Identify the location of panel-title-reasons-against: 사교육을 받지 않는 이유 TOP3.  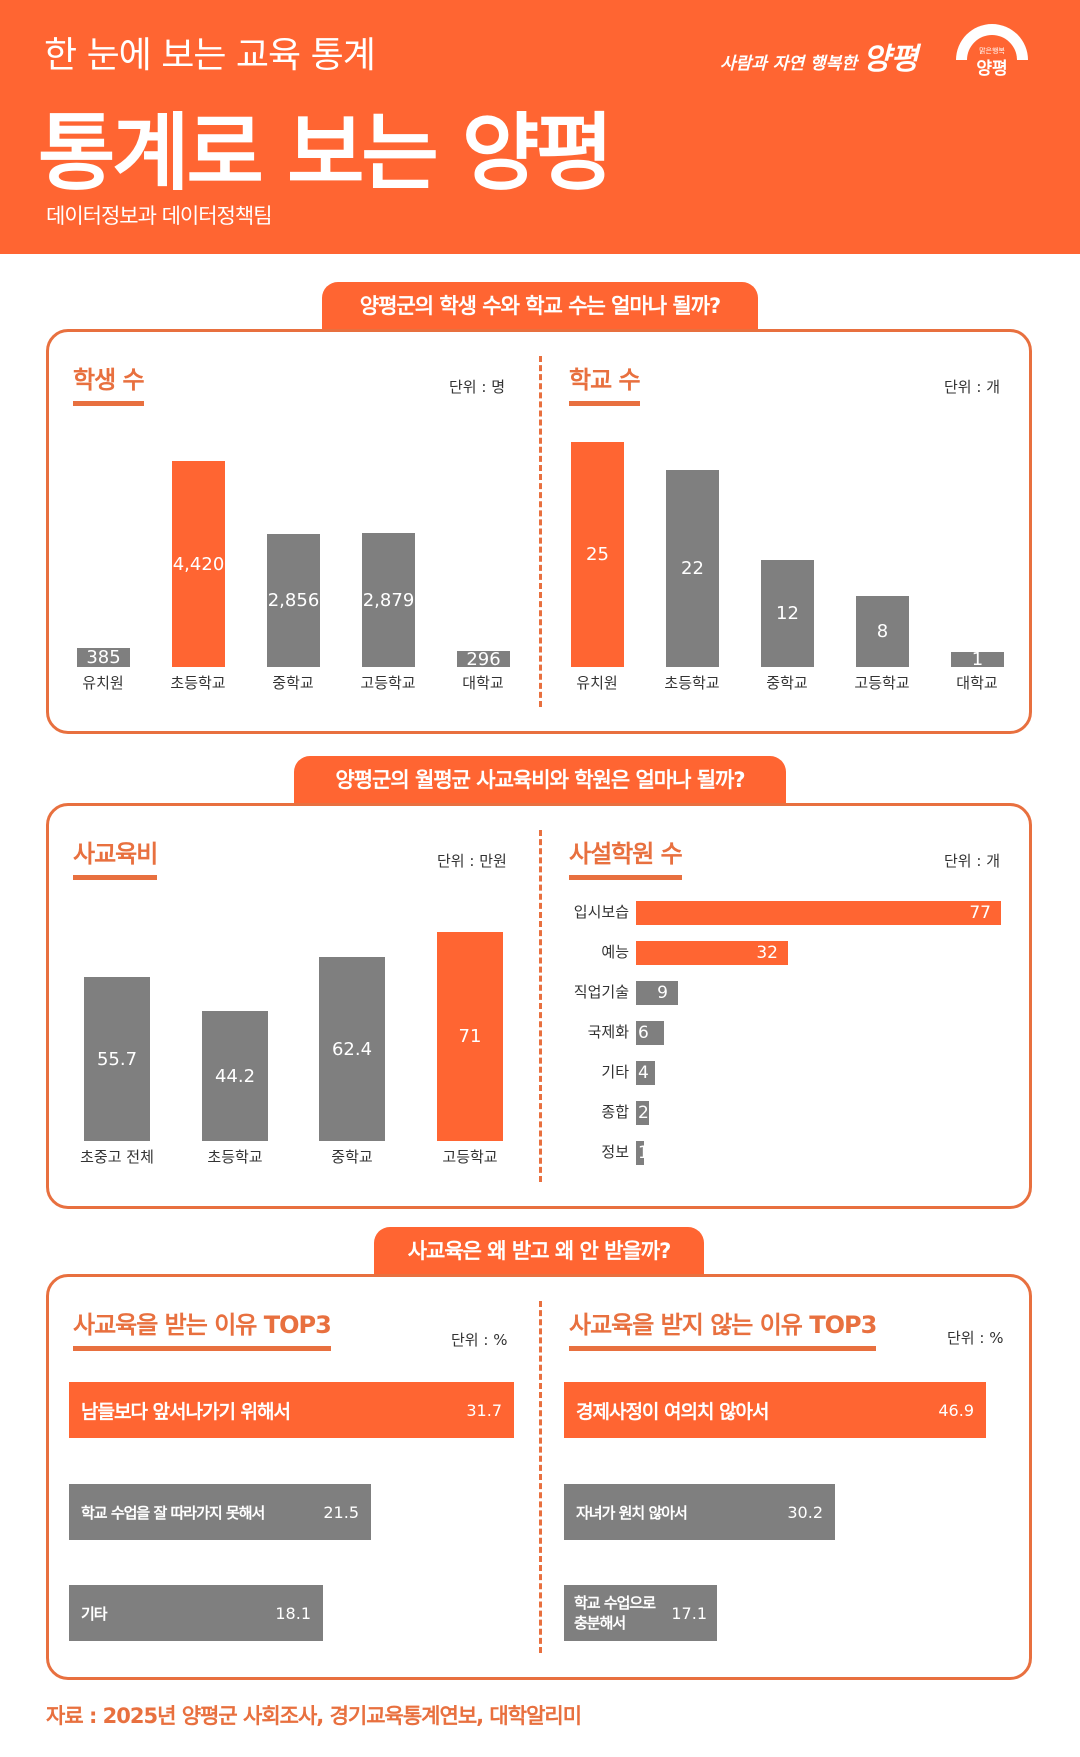
(723, 1328).